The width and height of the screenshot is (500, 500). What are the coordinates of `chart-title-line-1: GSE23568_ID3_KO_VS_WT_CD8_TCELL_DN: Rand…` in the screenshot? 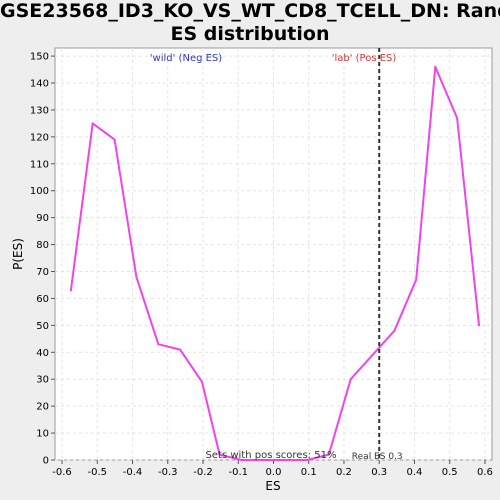 It's located at (250, 11).